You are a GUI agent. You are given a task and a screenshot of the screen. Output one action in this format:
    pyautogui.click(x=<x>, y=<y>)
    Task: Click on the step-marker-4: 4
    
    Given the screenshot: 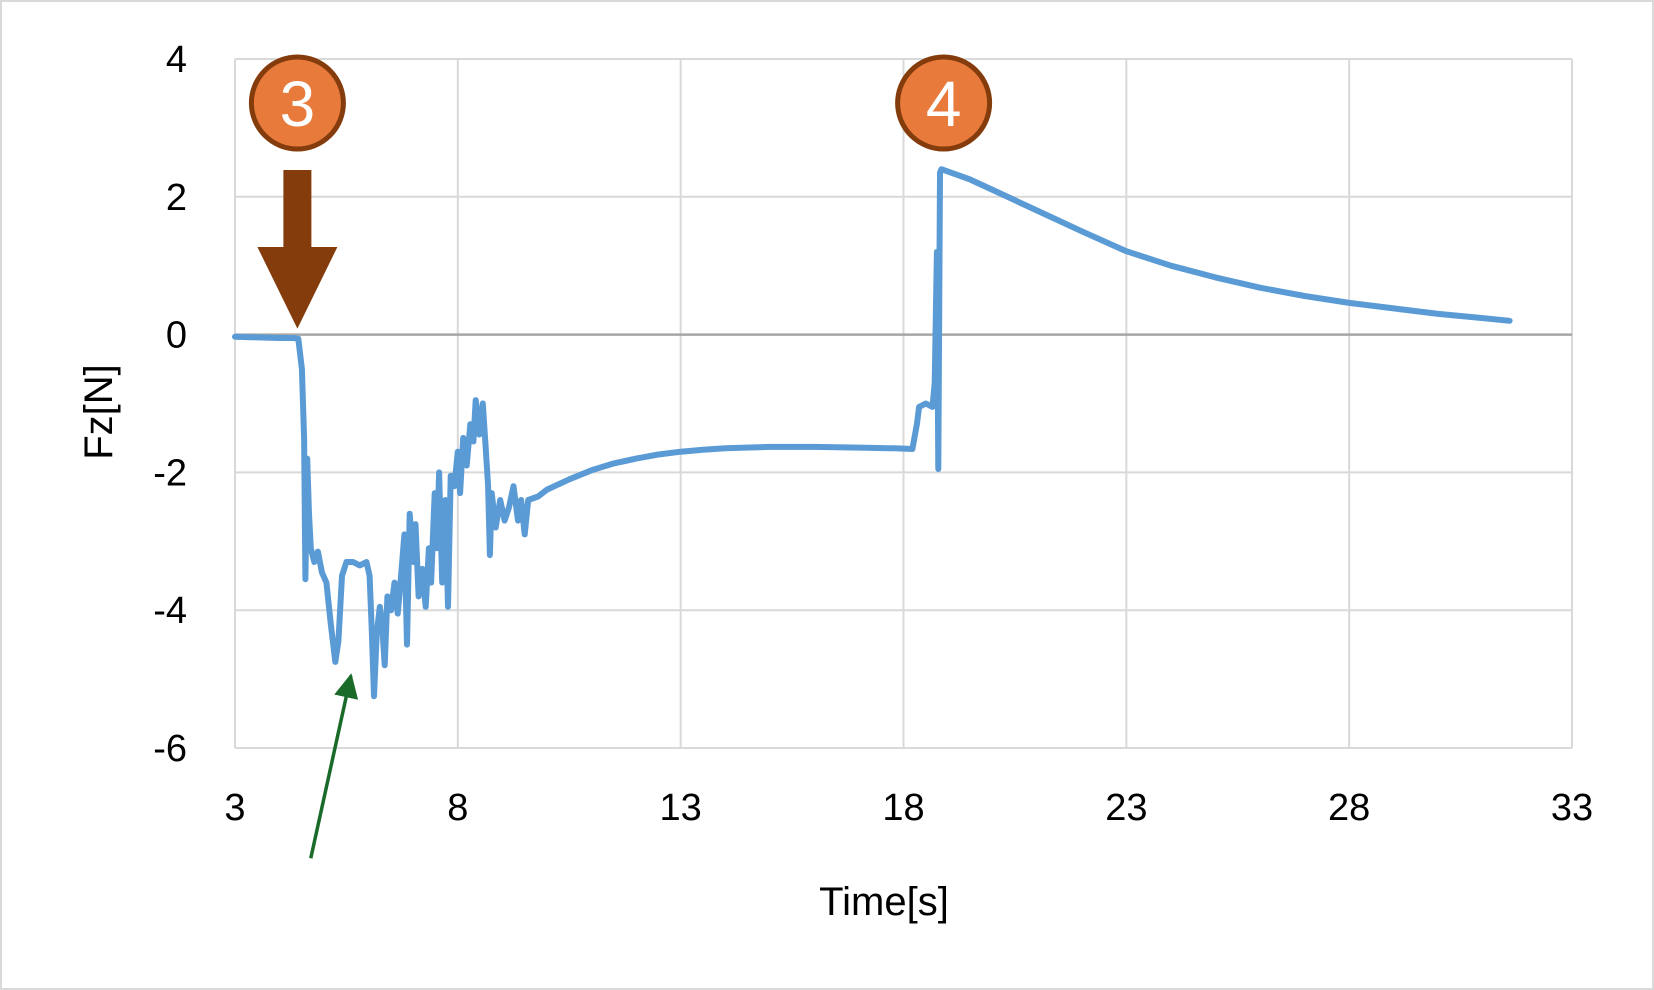 What is the action you would take?
    pyautogui.click(x=944, y=103)
    